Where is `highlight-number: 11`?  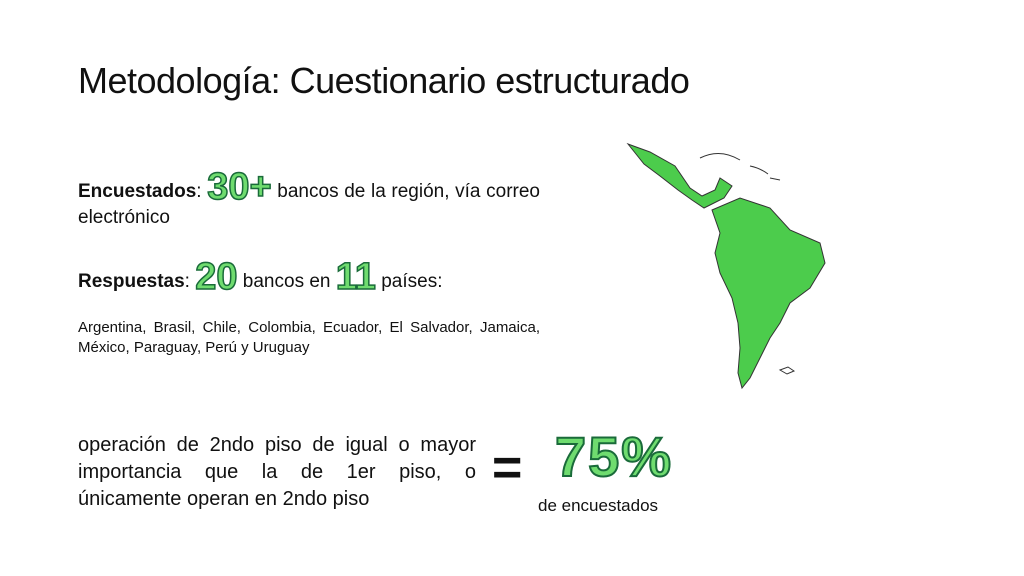
highlight-number: 11 is located at coordinates (356, 277).